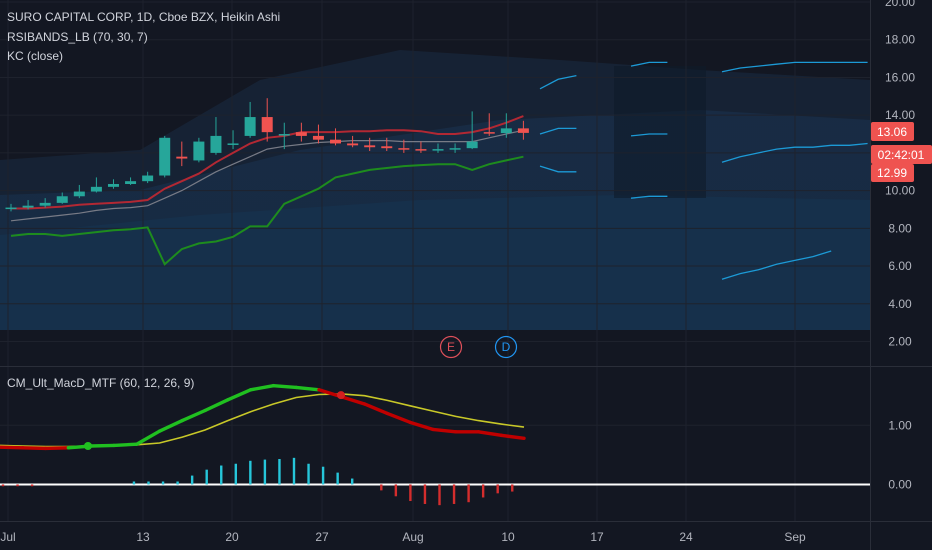  Describe the element at coordinates (506, 347) in the screenshot. I see `dividend-marker: D` at that location.